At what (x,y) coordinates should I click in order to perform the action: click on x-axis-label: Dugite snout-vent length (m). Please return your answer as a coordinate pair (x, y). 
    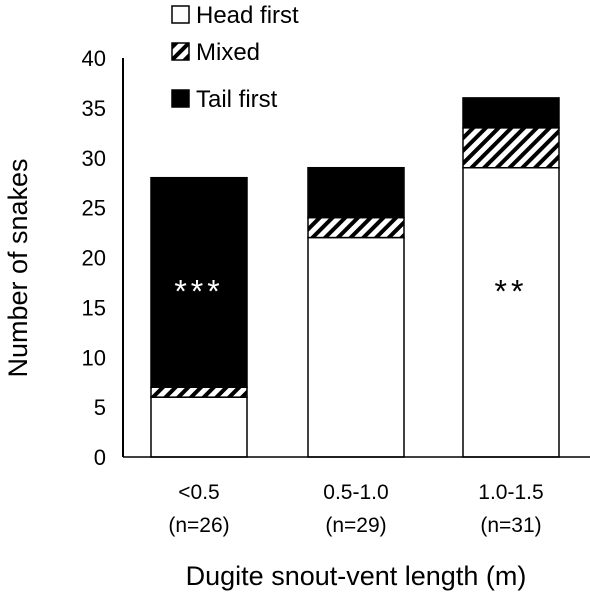
    Looking at the image, I should click on (356, 576).